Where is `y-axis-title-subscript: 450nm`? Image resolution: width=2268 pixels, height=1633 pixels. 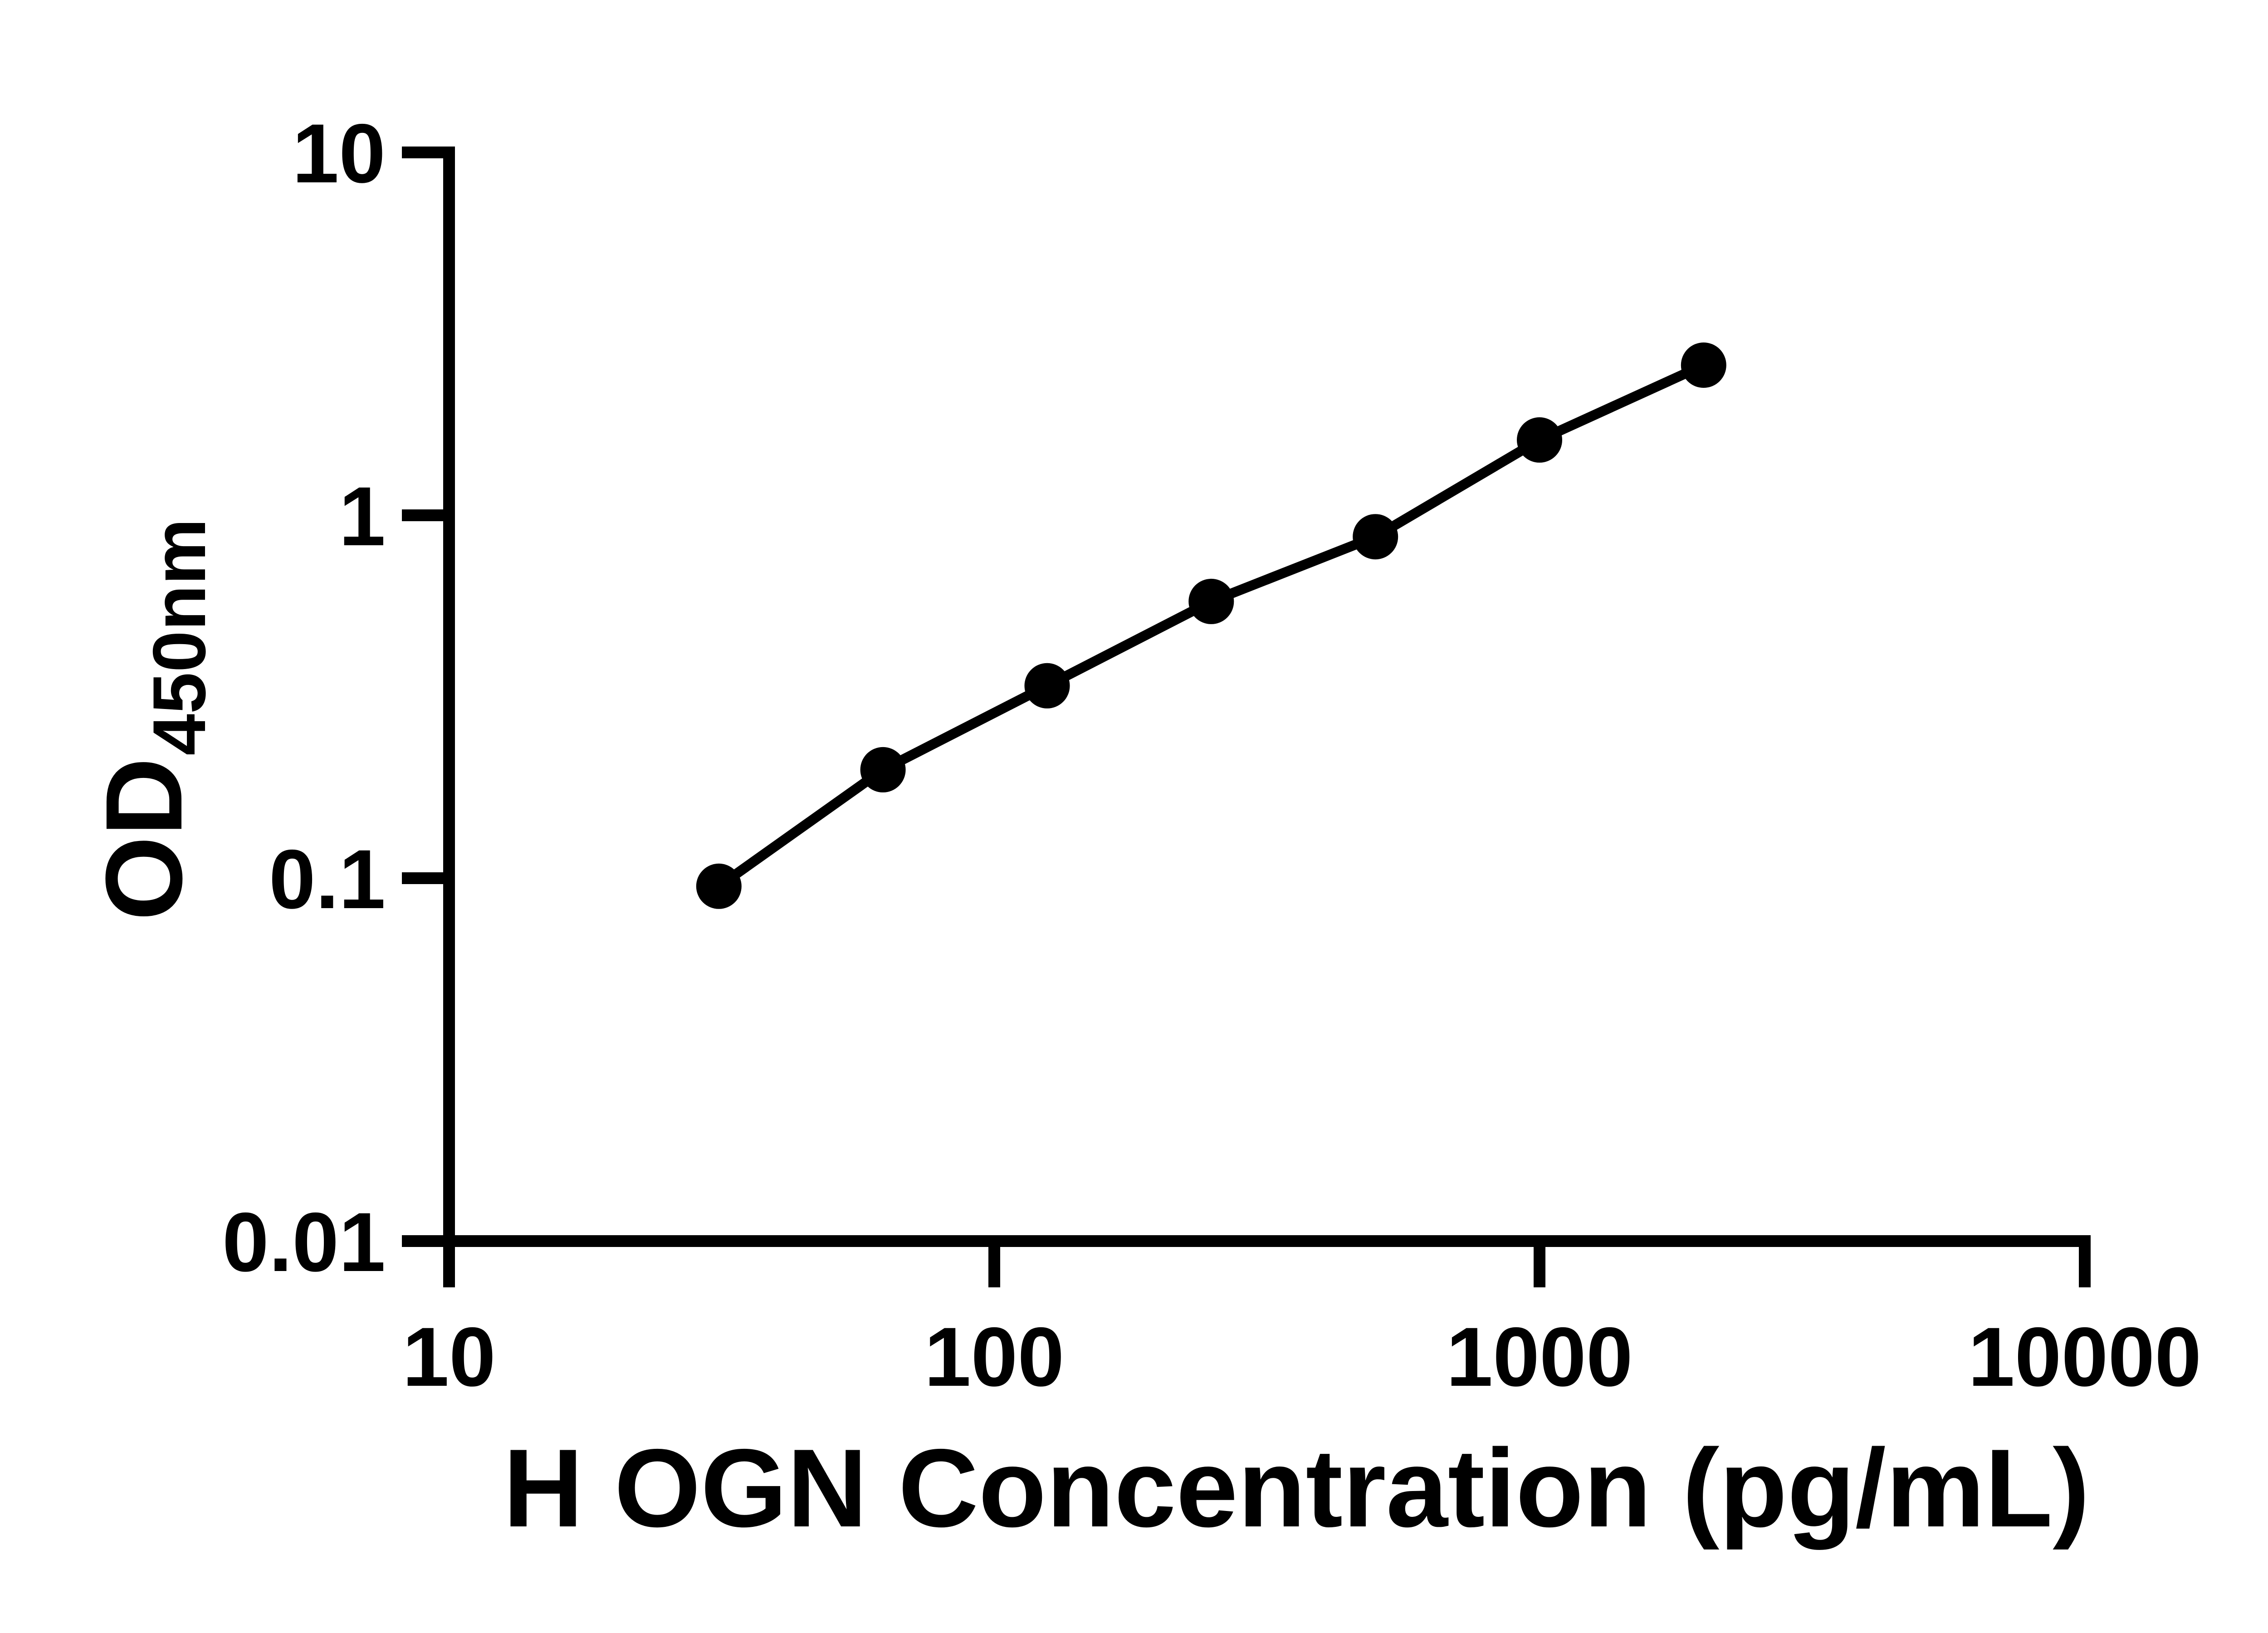
y-axis-title-subscript: 450nm is located at coordinates (179, 637).